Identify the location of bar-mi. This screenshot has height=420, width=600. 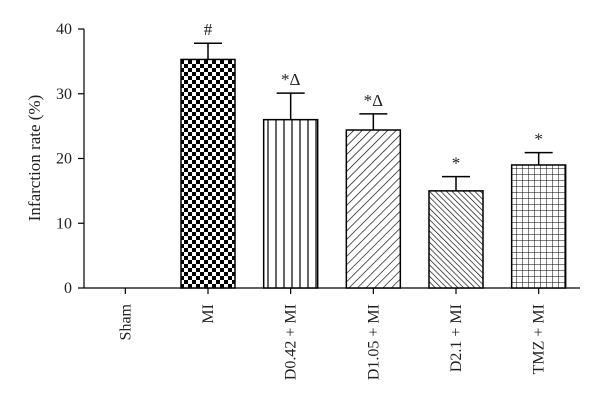
(208, 173).